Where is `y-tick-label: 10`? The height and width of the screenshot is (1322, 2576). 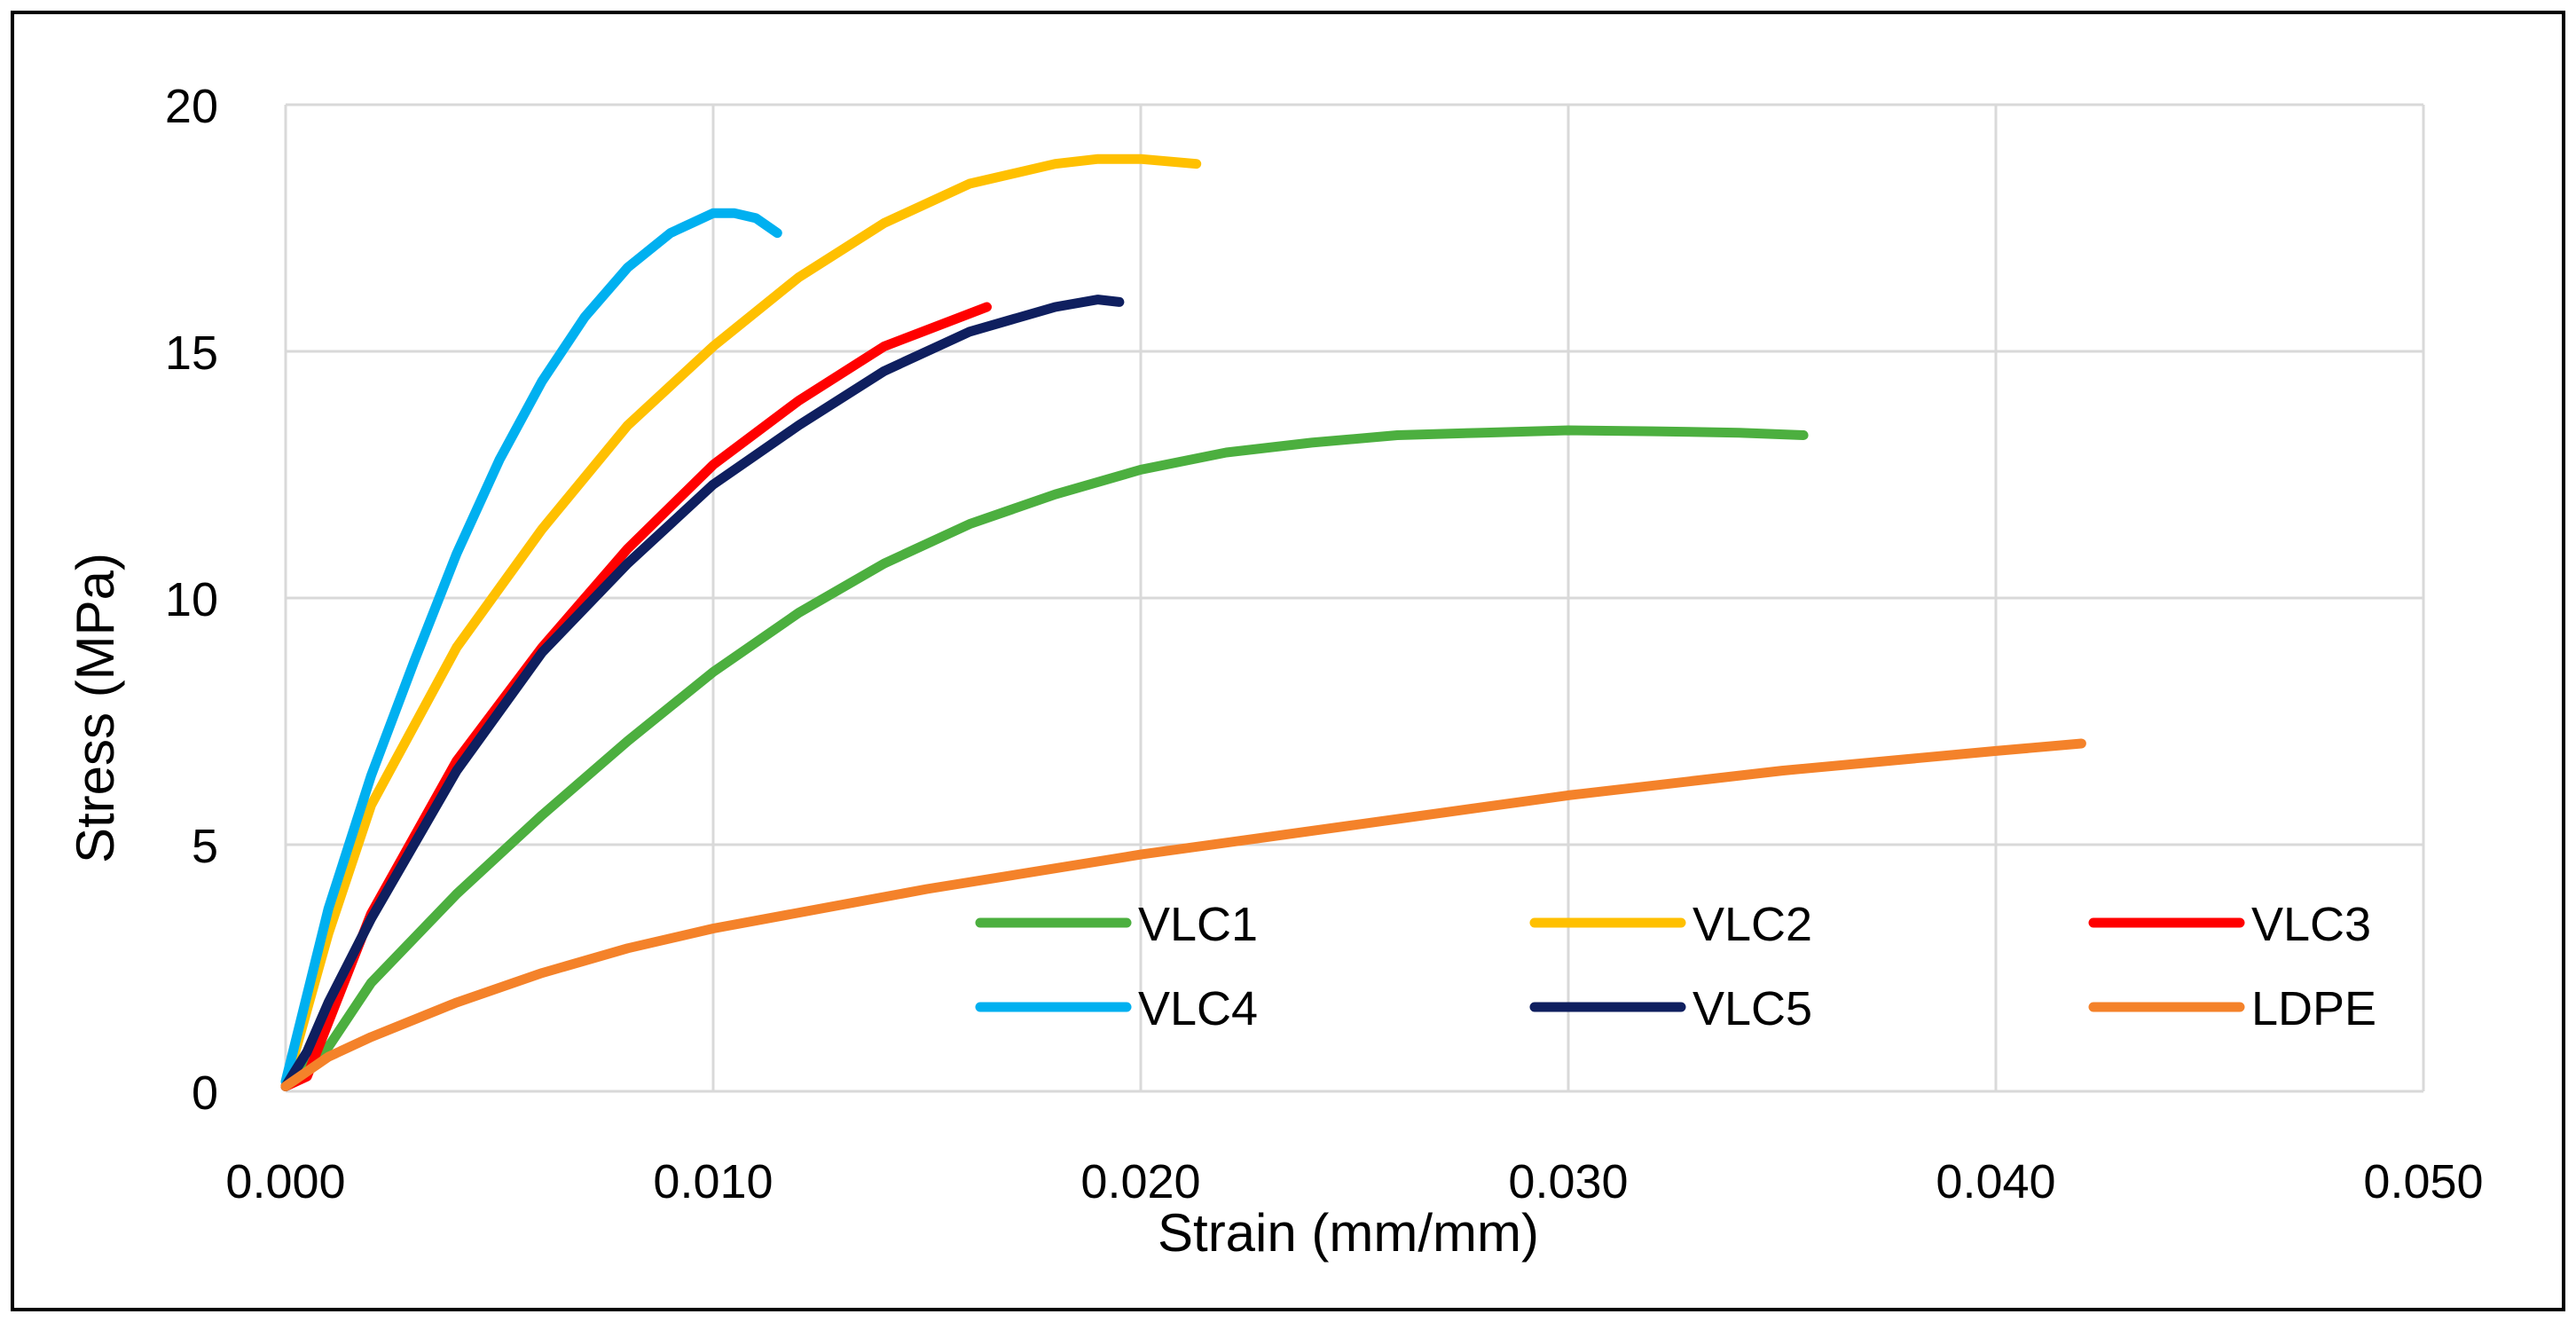
y-tick-label: 10 is located at coordinates (191, 599).